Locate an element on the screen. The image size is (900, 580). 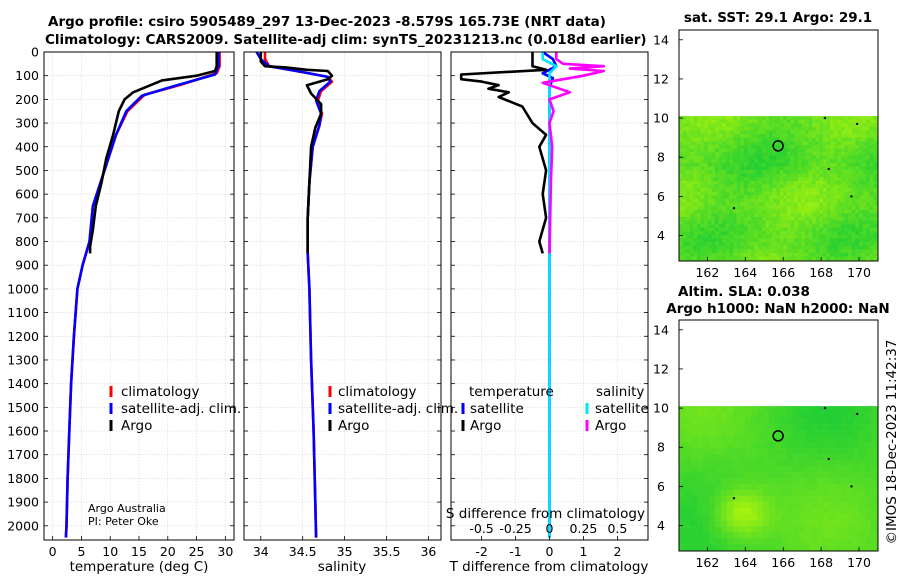
difference-x2label: S difference from climatology is located at coordinates (545, 514).